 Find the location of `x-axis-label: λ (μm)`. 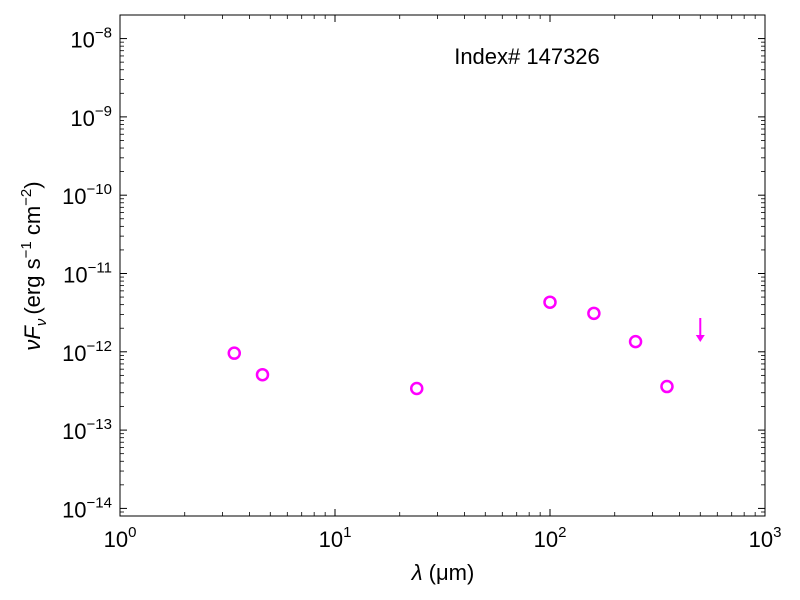

x-axis-label: λ (μm) is located at coordinates (443, 572).